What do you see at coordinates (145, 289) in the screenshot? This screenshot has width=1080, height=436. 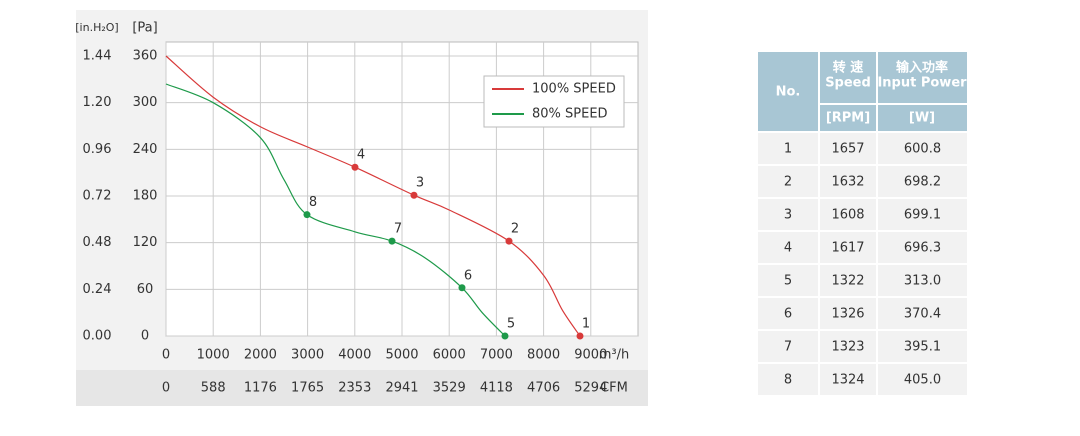 I see `y-tick-label: 60` at bounding box center [145, 289].